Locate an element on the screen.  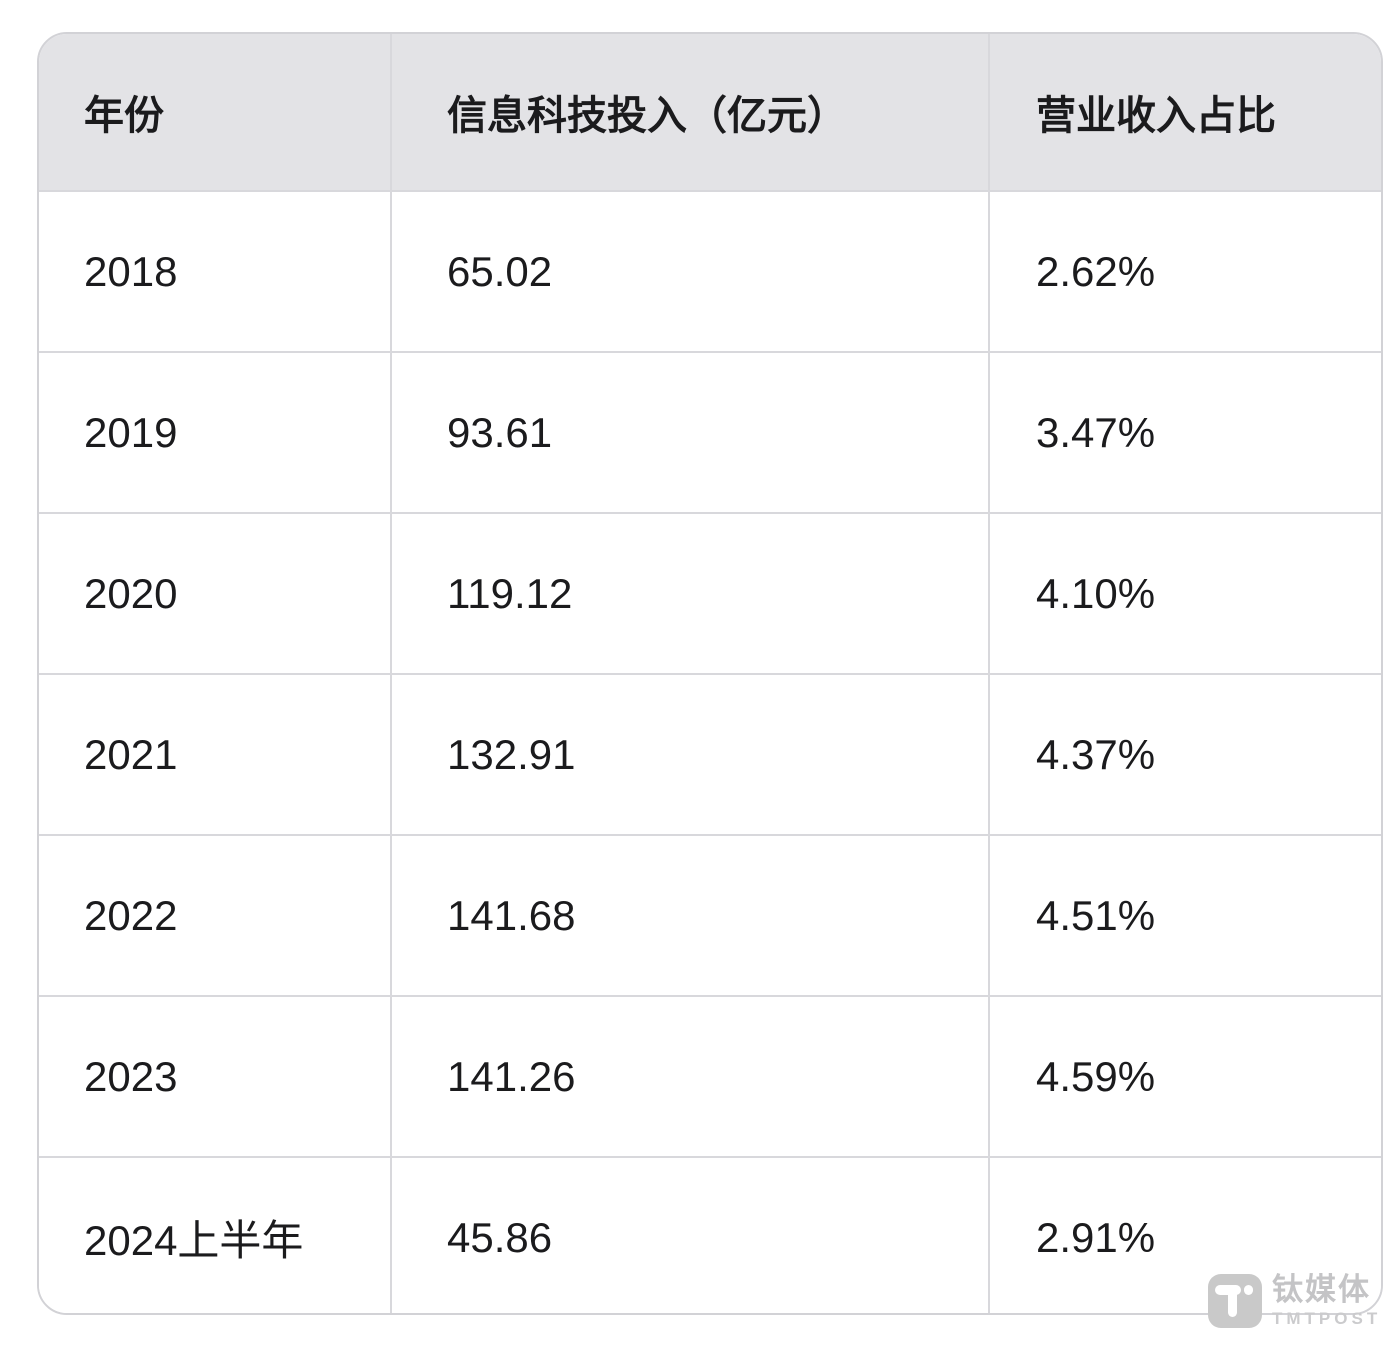
cell-investment: 45.86 is located at coordinates (691, 1235).